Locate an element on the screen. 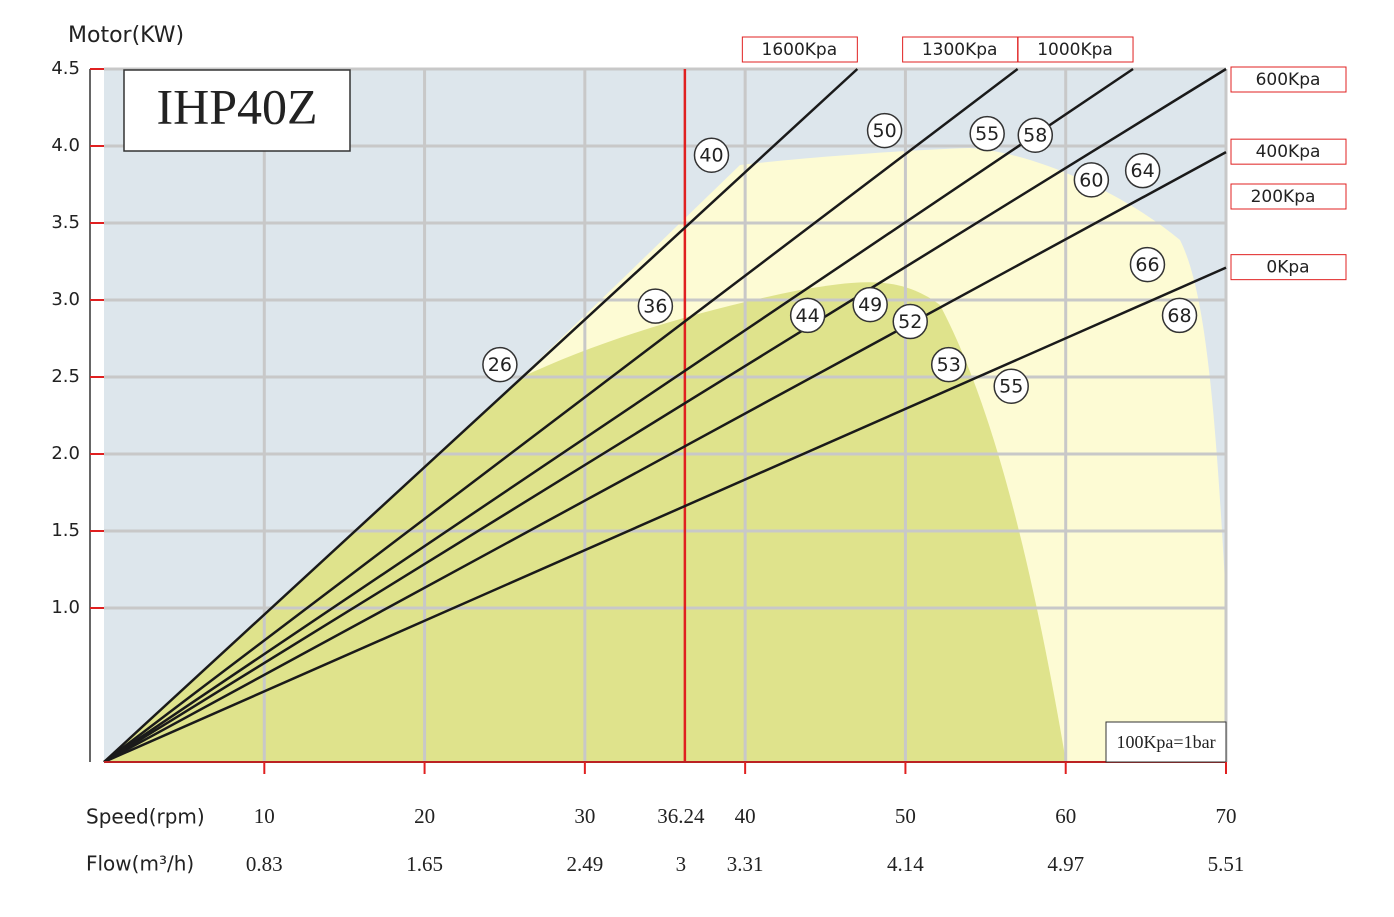  y-tick-label: 1.5 is located at coordinates (65, 530).